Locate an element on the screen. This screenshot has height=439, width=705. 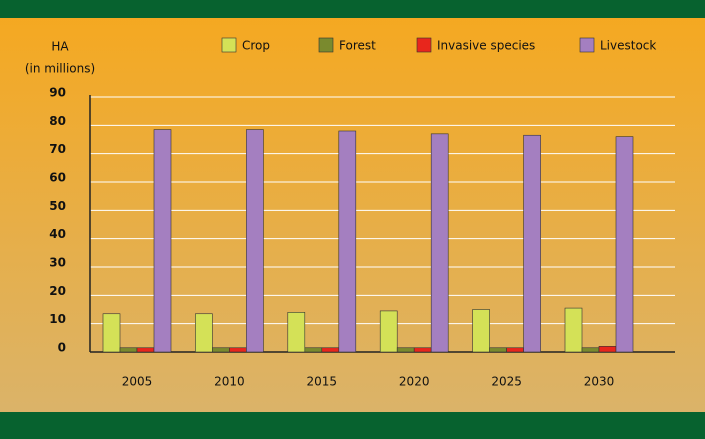
y-tick-label: 20 is located at coordinates (57, 291).